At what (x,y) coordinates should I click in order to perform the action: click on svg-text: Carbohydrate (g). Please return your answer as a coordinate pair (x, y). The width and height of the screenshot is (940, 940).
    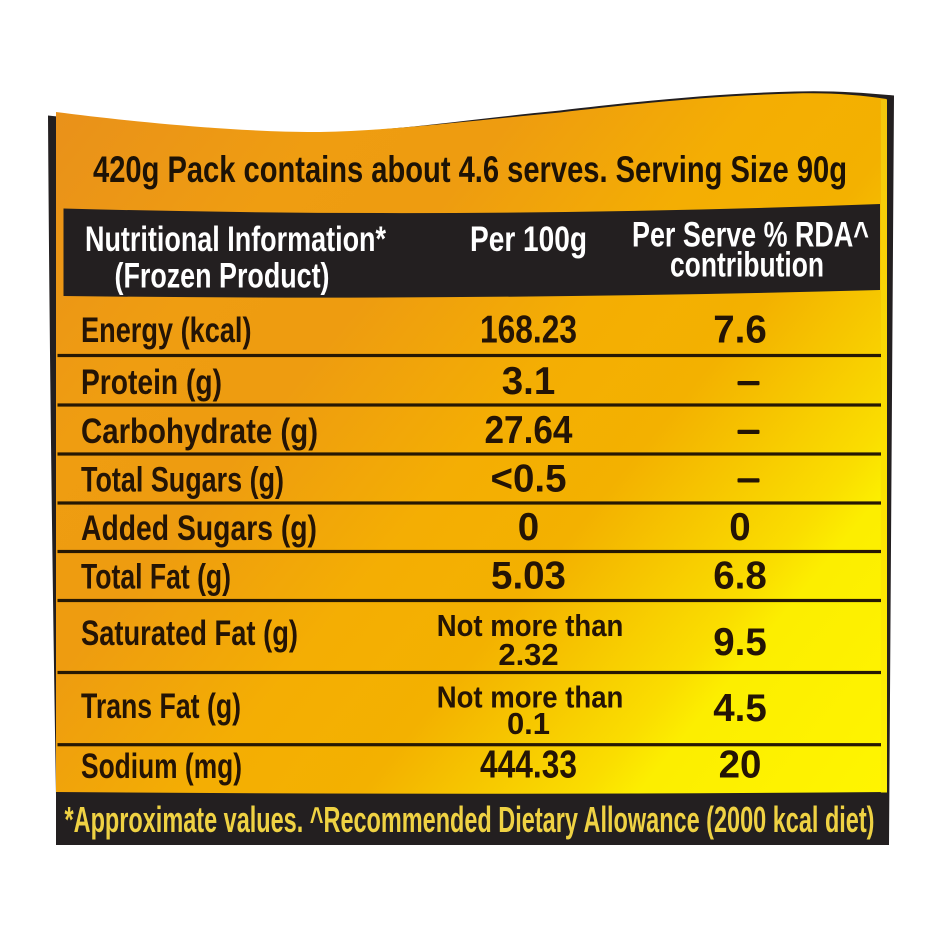
    Looking at the image, I should click on (199, 431).